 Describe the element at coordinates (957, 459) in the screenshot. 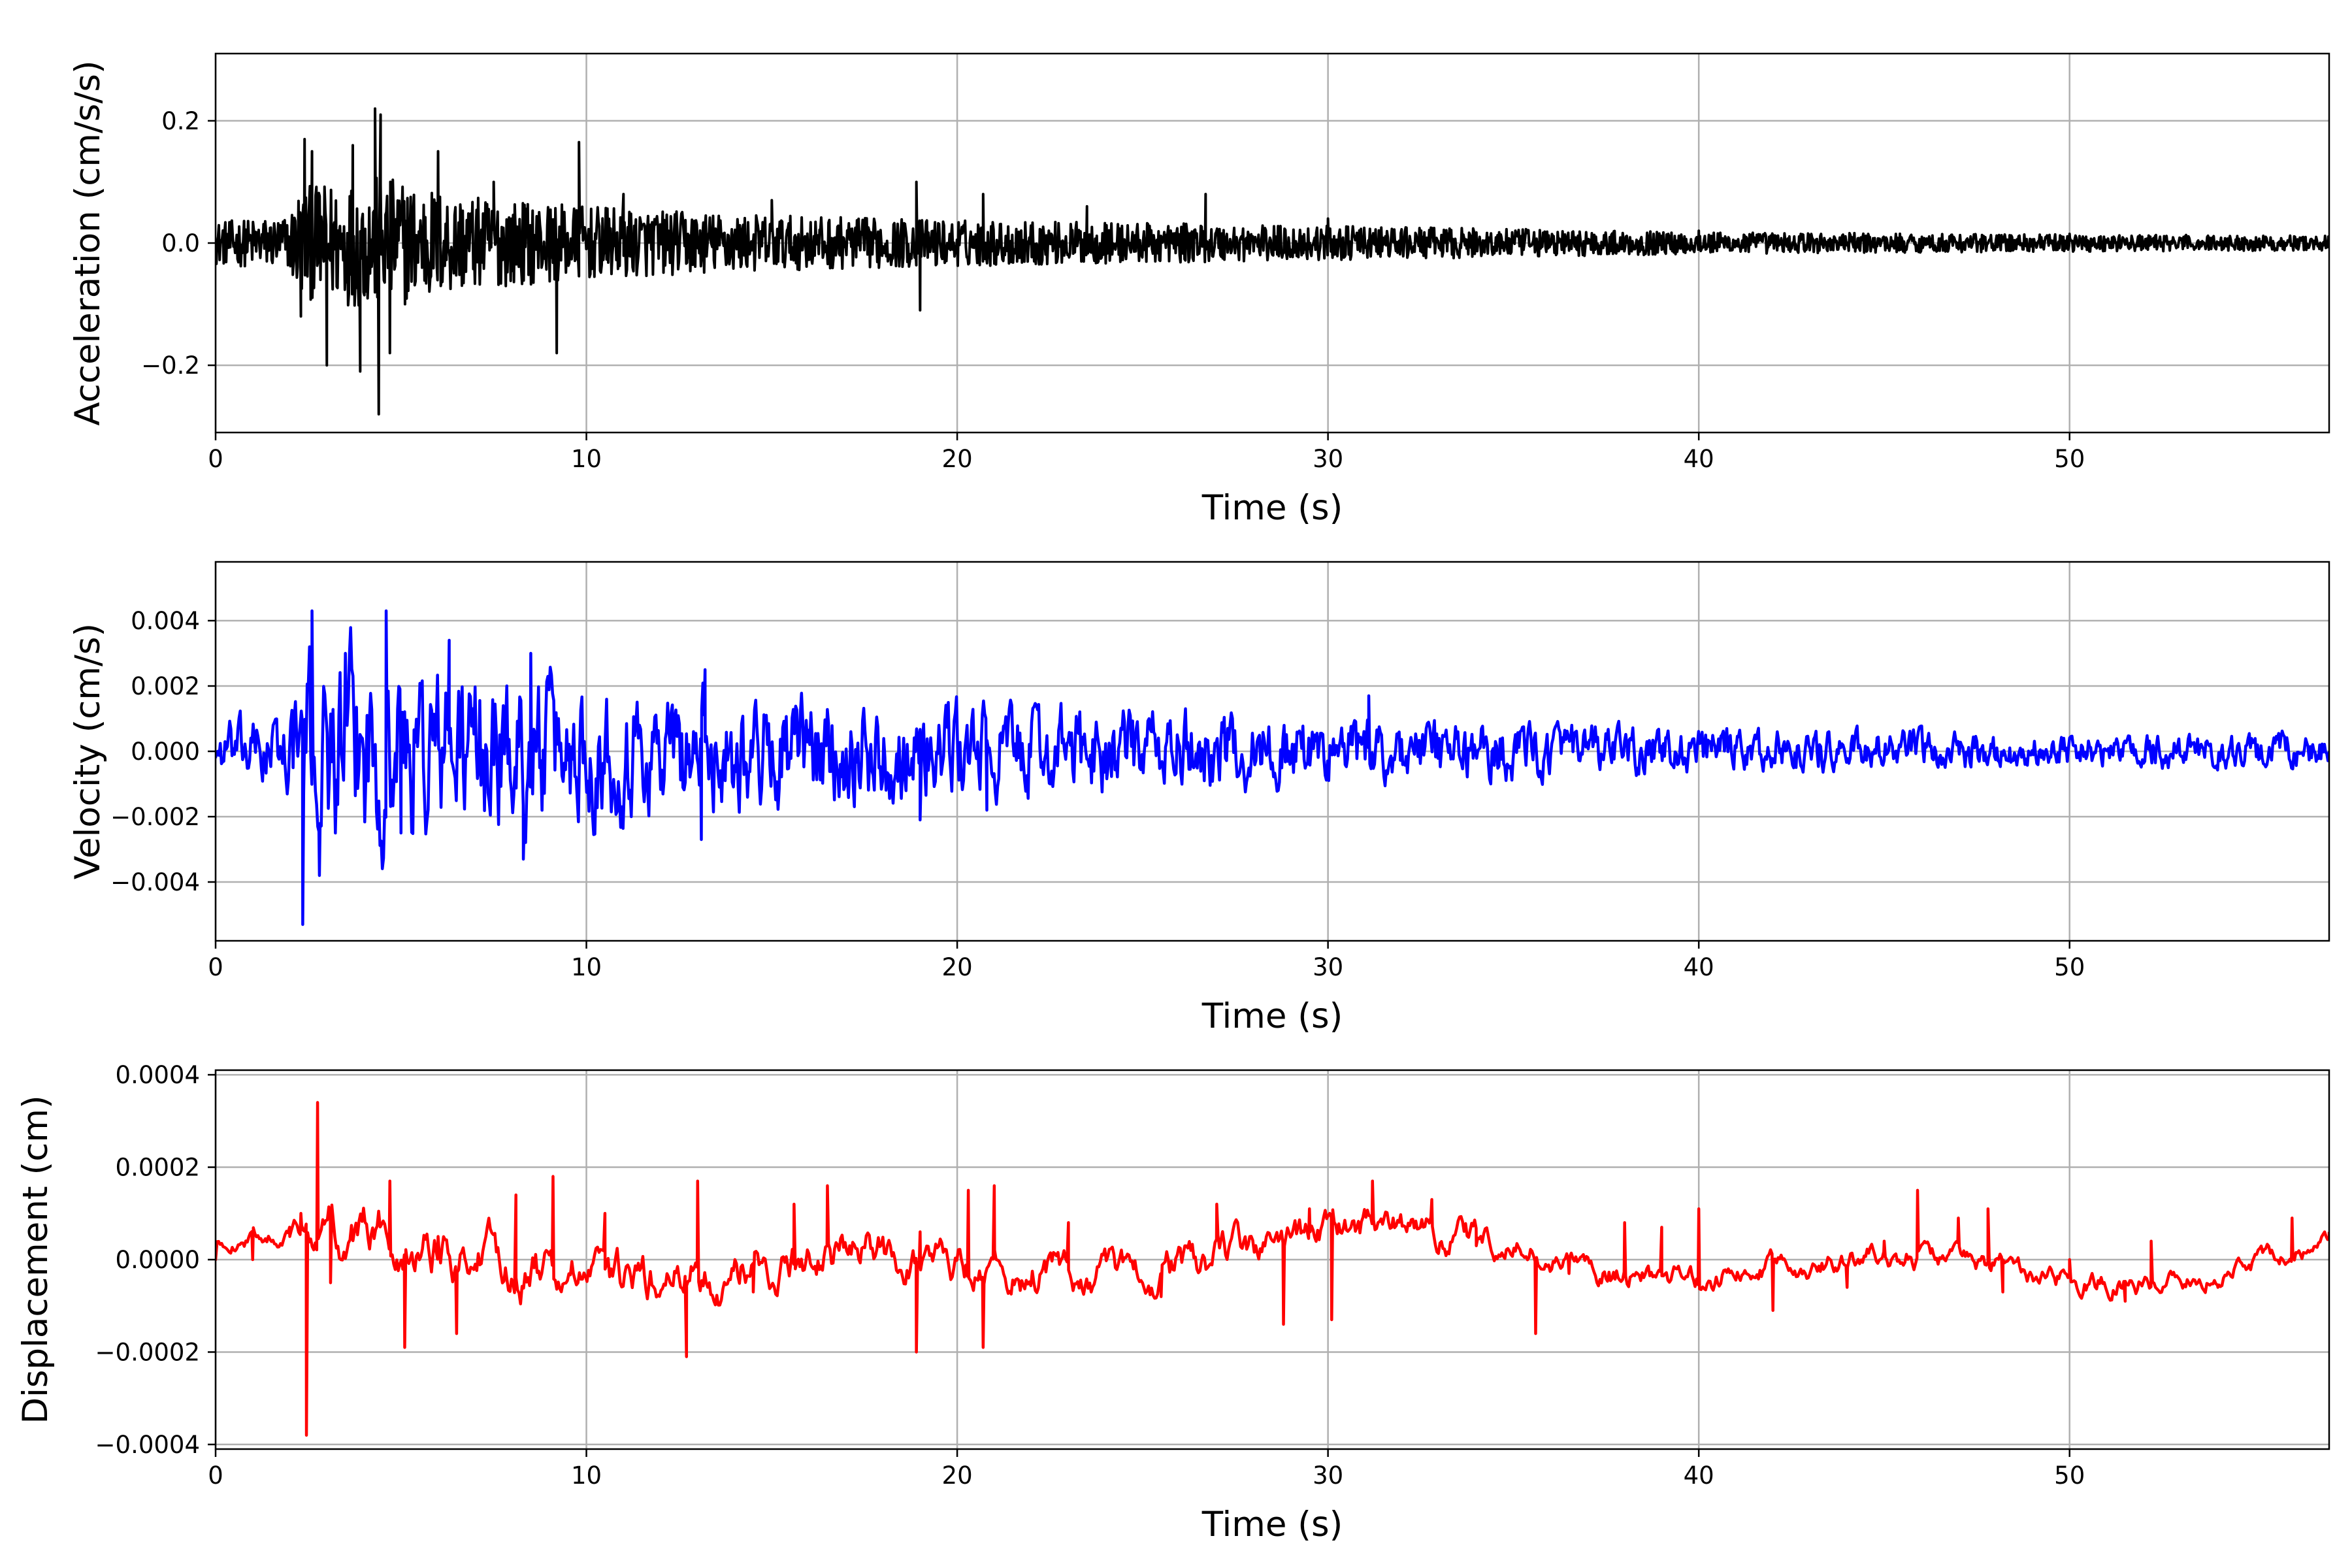

I see `acceleration-xtick-label-2: 20` at that location.